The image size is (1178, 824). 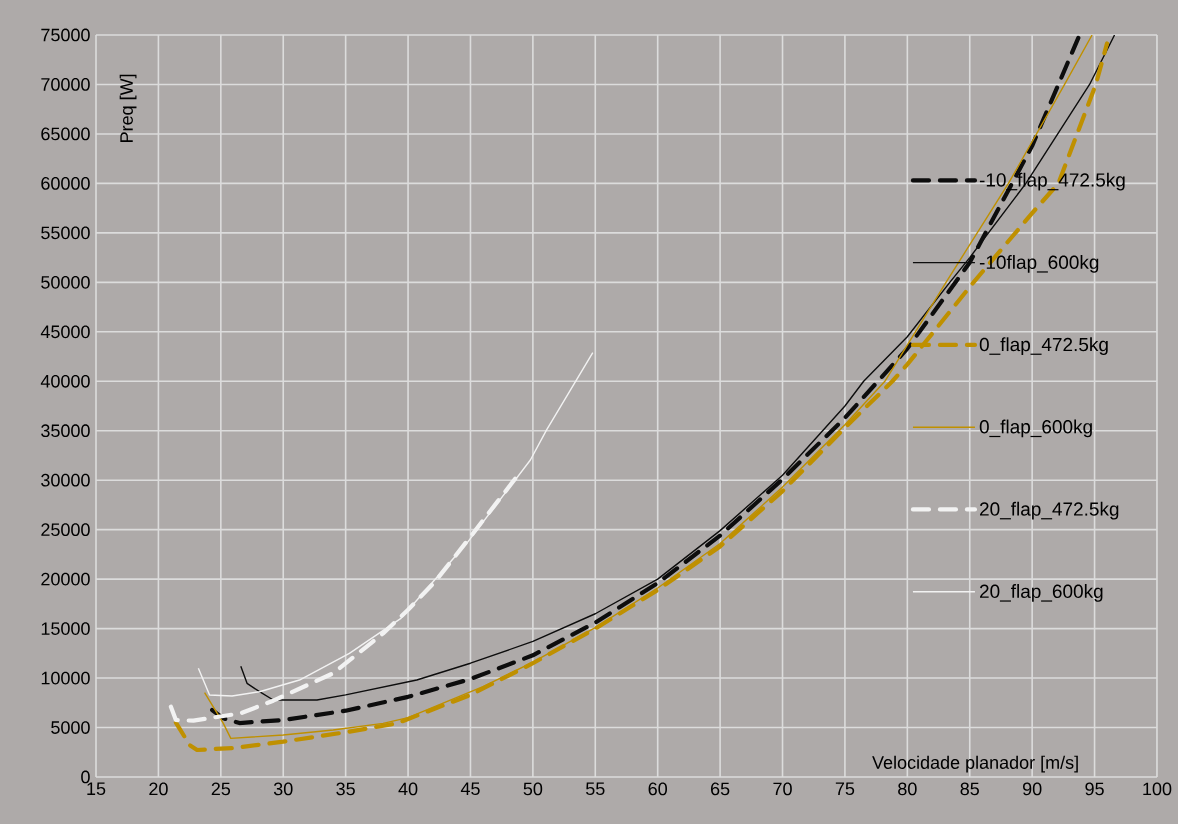 What do you see at coordinates (65, 282) in the screenshot?
I see `y-tick-label: 50000` at bounding box center [65, 282].